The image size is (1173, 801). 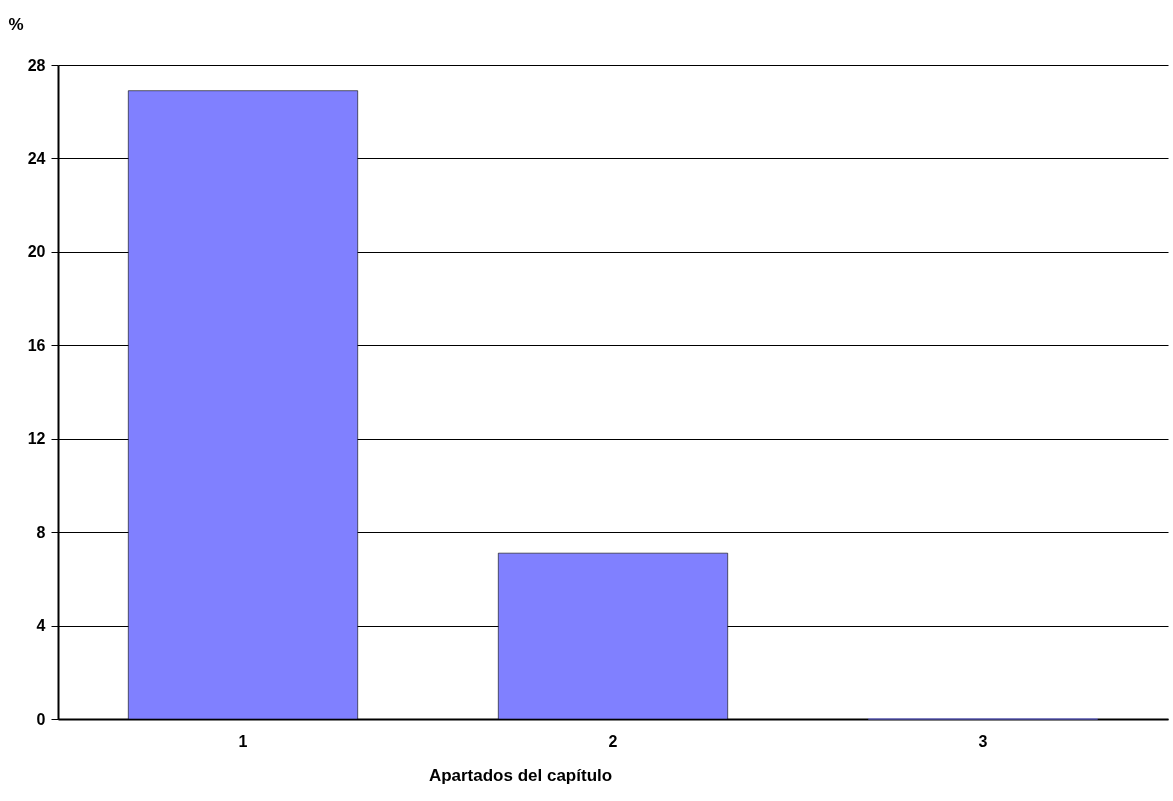 What do you see at coordinates (41, 532) in the screenshot?
I see `y-tick-label: 8` at bounding box center [41, 532].